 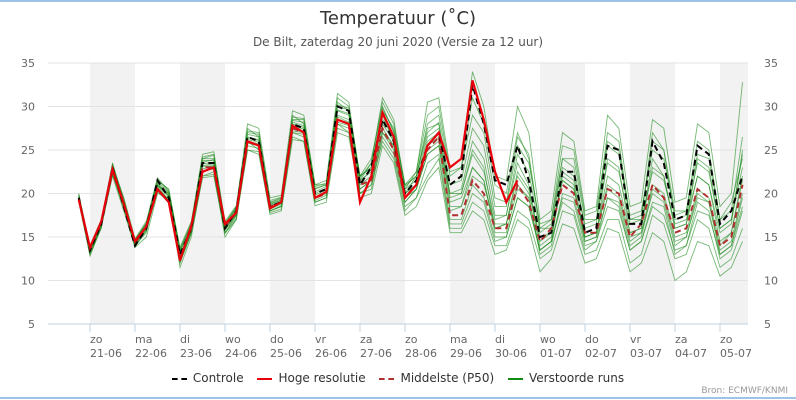 I want to click on y-tick-label-left: 35, so click(x=28, y=63).